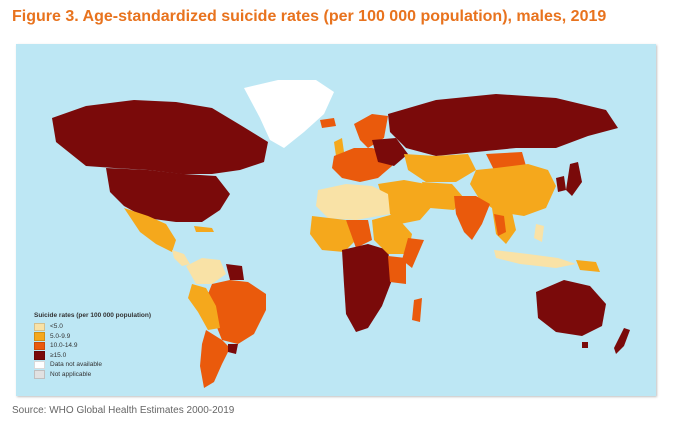 This screenshot has width=687, height=432. Describe the element at coordinates (56, 327) in the screenshot. I see `legend-label: <5.0` at that location.